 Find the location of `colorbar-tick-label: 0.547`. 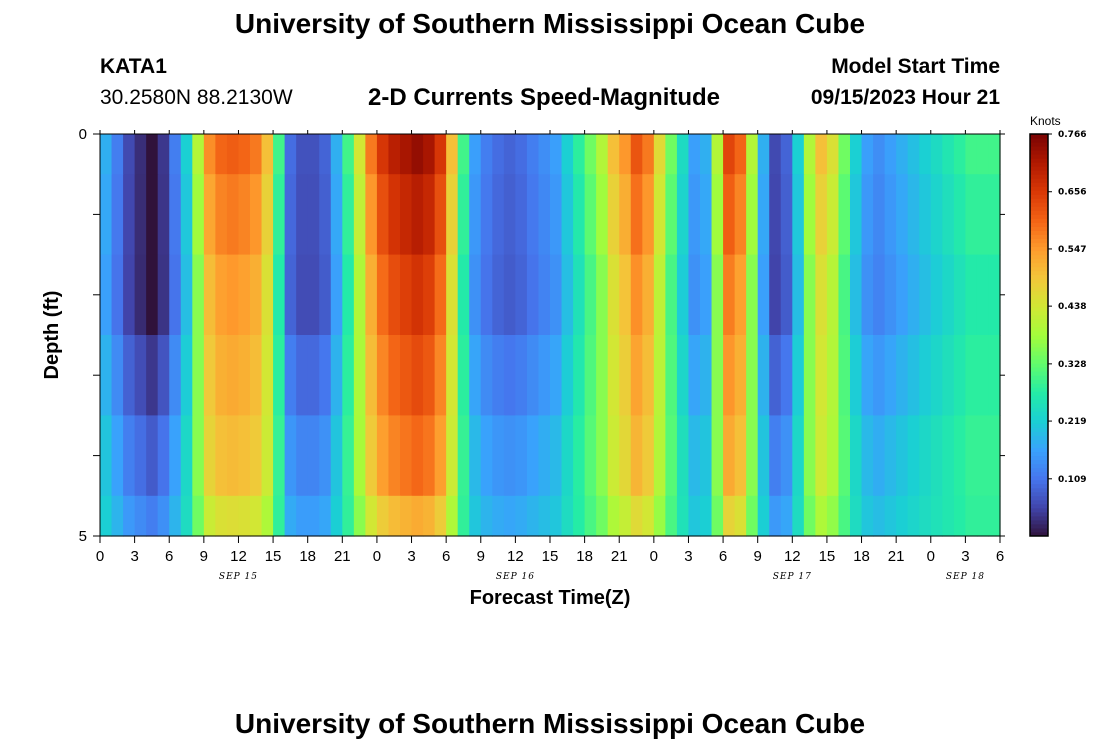

colorbar-tick-label: 0.547 is located at coordinates (1072, 250).